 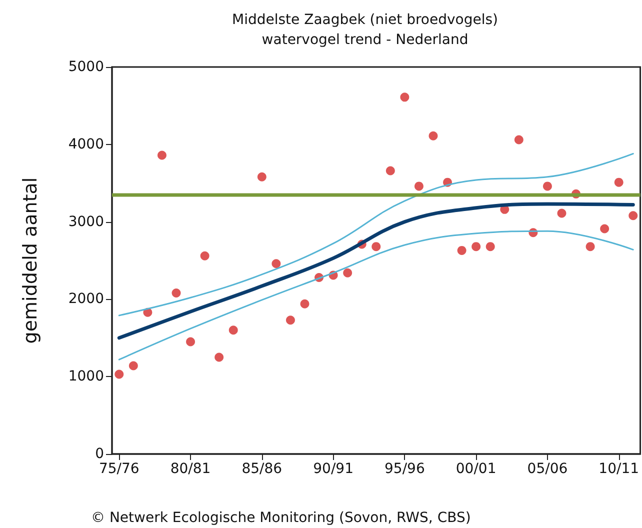 What do you see at coordinates (333, 469) in the screenshot?
I see `x-tick-label: 90/91` at bounding box center [333, 469].